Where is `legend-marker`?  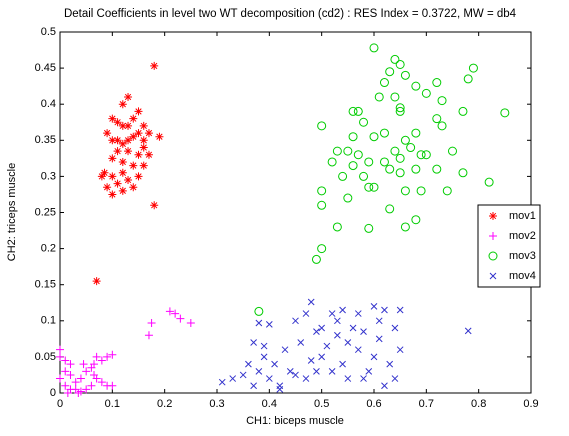 legend-marker is located at coordinates (493, 216).